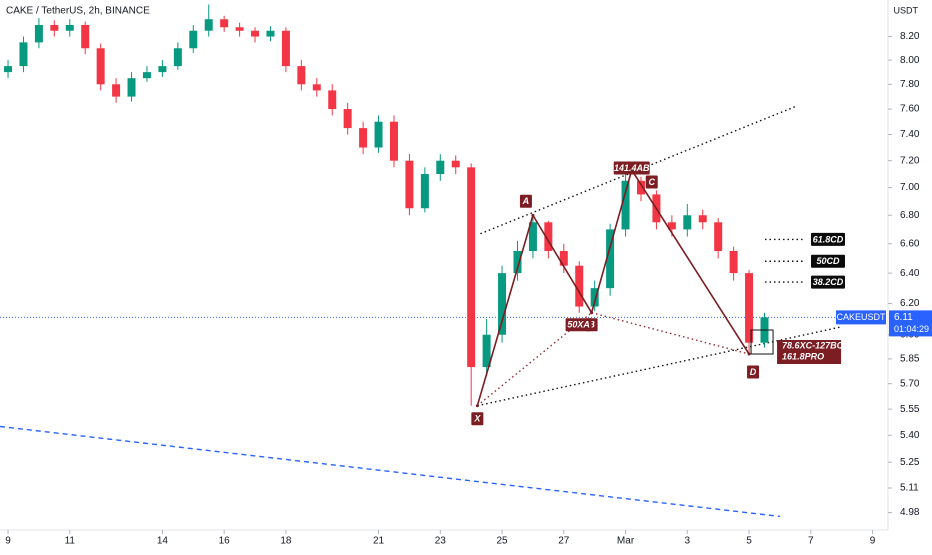 The image size is (932, 555). Describe the element at coordinates (564, 541) in the screenshot. I see `x-tick-label: 27` at that location.